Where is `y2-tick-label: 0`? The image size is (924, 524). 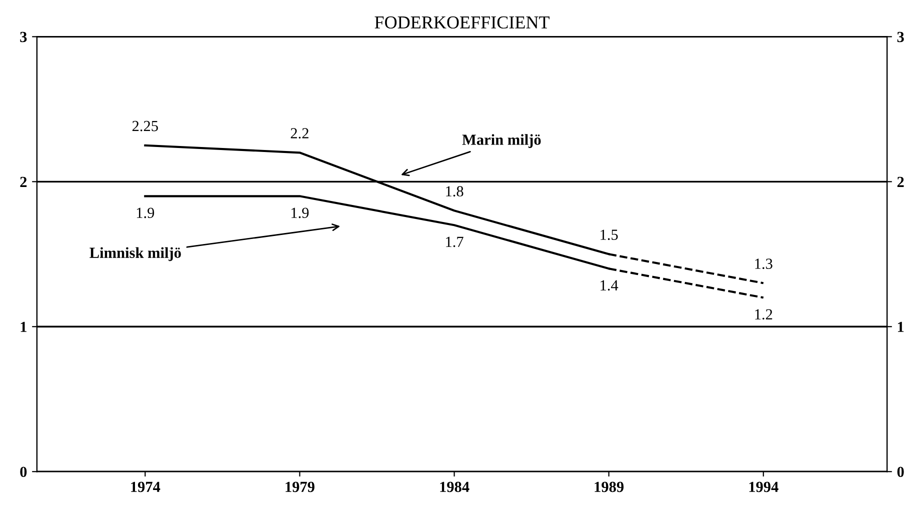
y2-tick-label: 0 is located at coordinates (900, 472).